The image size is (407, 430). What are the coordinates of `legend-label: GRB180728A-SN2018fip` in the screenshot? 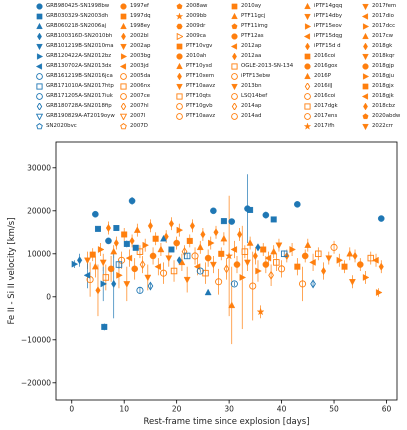 It's located at (79, 106).